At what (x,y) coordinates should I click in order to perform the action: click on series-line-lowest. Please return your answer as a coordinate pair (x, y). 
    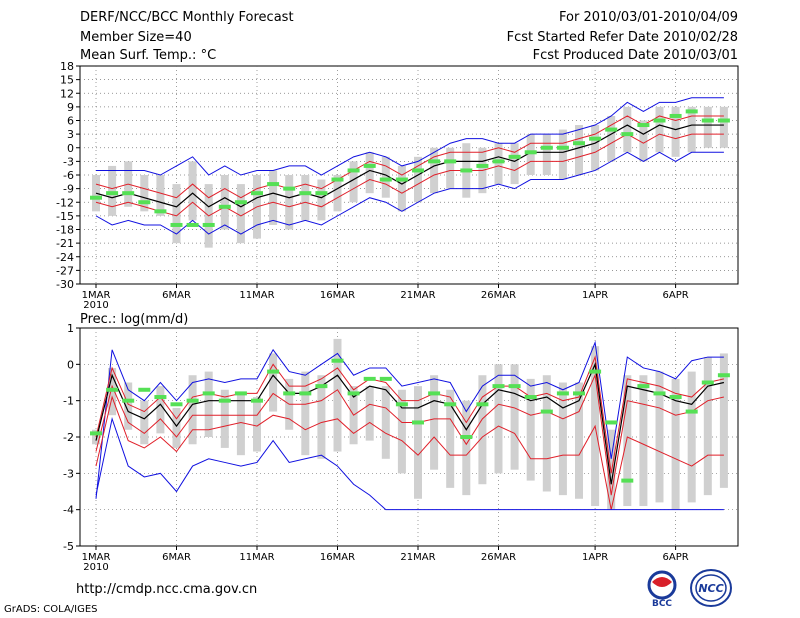
    Looking at the image, I should click on (409, 452).